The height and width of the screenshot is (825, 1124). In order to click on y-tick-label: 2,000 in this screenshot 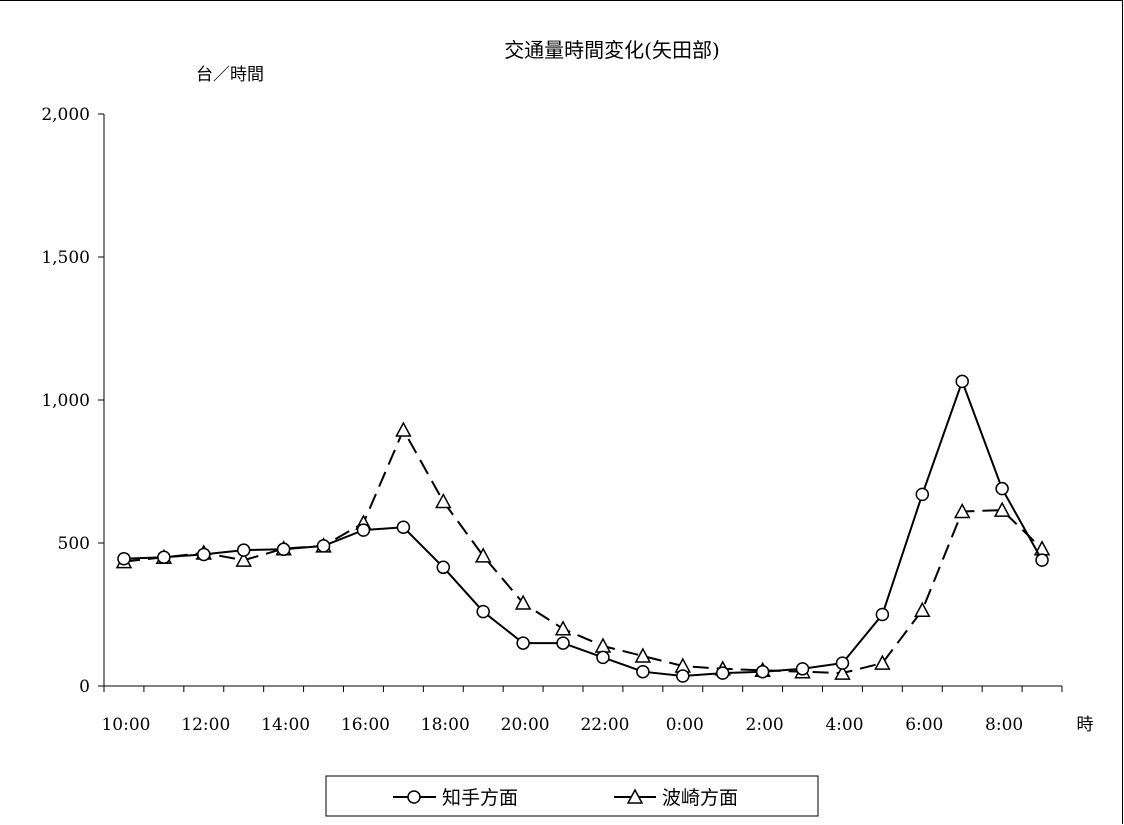, I will do `click(65, 115)`.